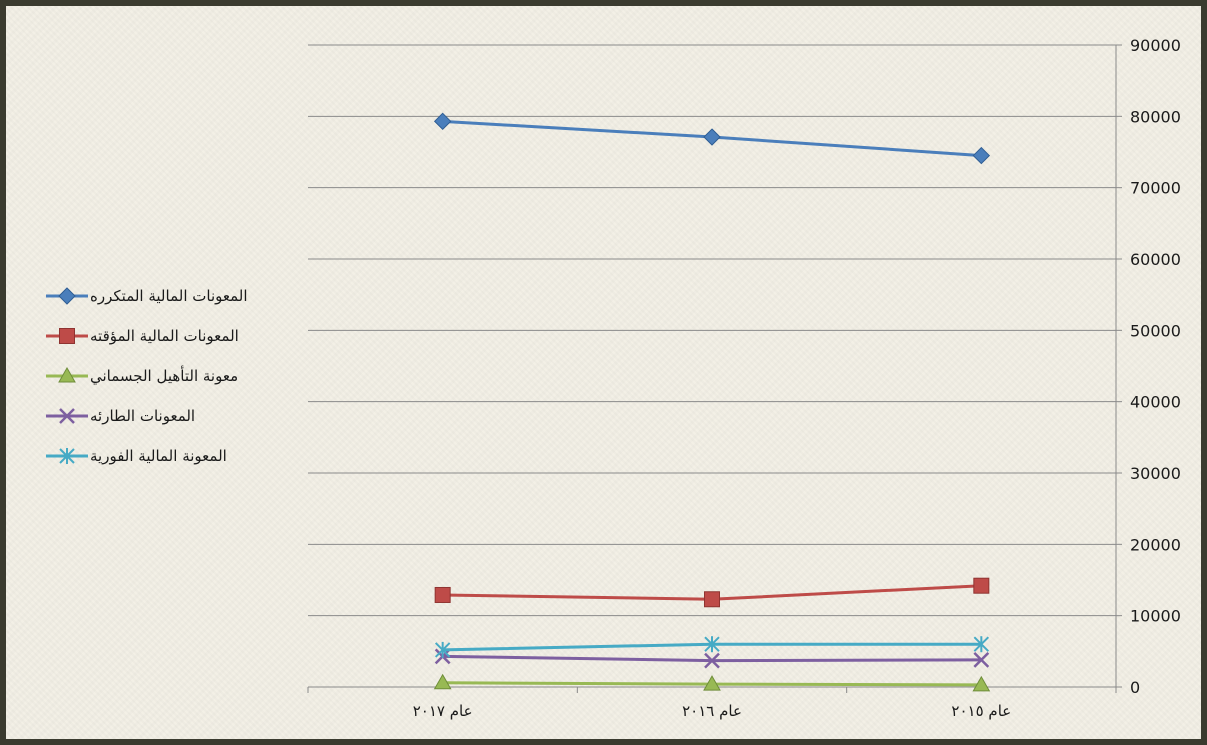 The image size is (1207, 745). What do you see at coordinates (1155, 259) in the screenshot?
I see `y-tick-label: 60000` at bounding box center [1155, 259].